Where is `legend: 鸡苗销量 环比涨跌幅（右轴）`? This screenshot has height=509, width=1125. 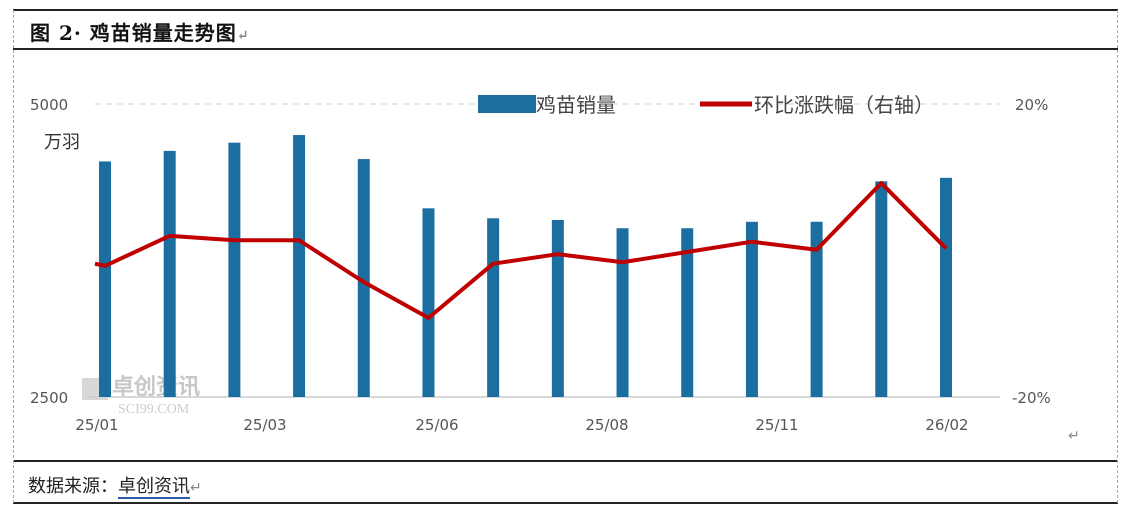 legend: 鸡苗销量 环比涨跌幅（右轴） is located at coordinates (706, 105).